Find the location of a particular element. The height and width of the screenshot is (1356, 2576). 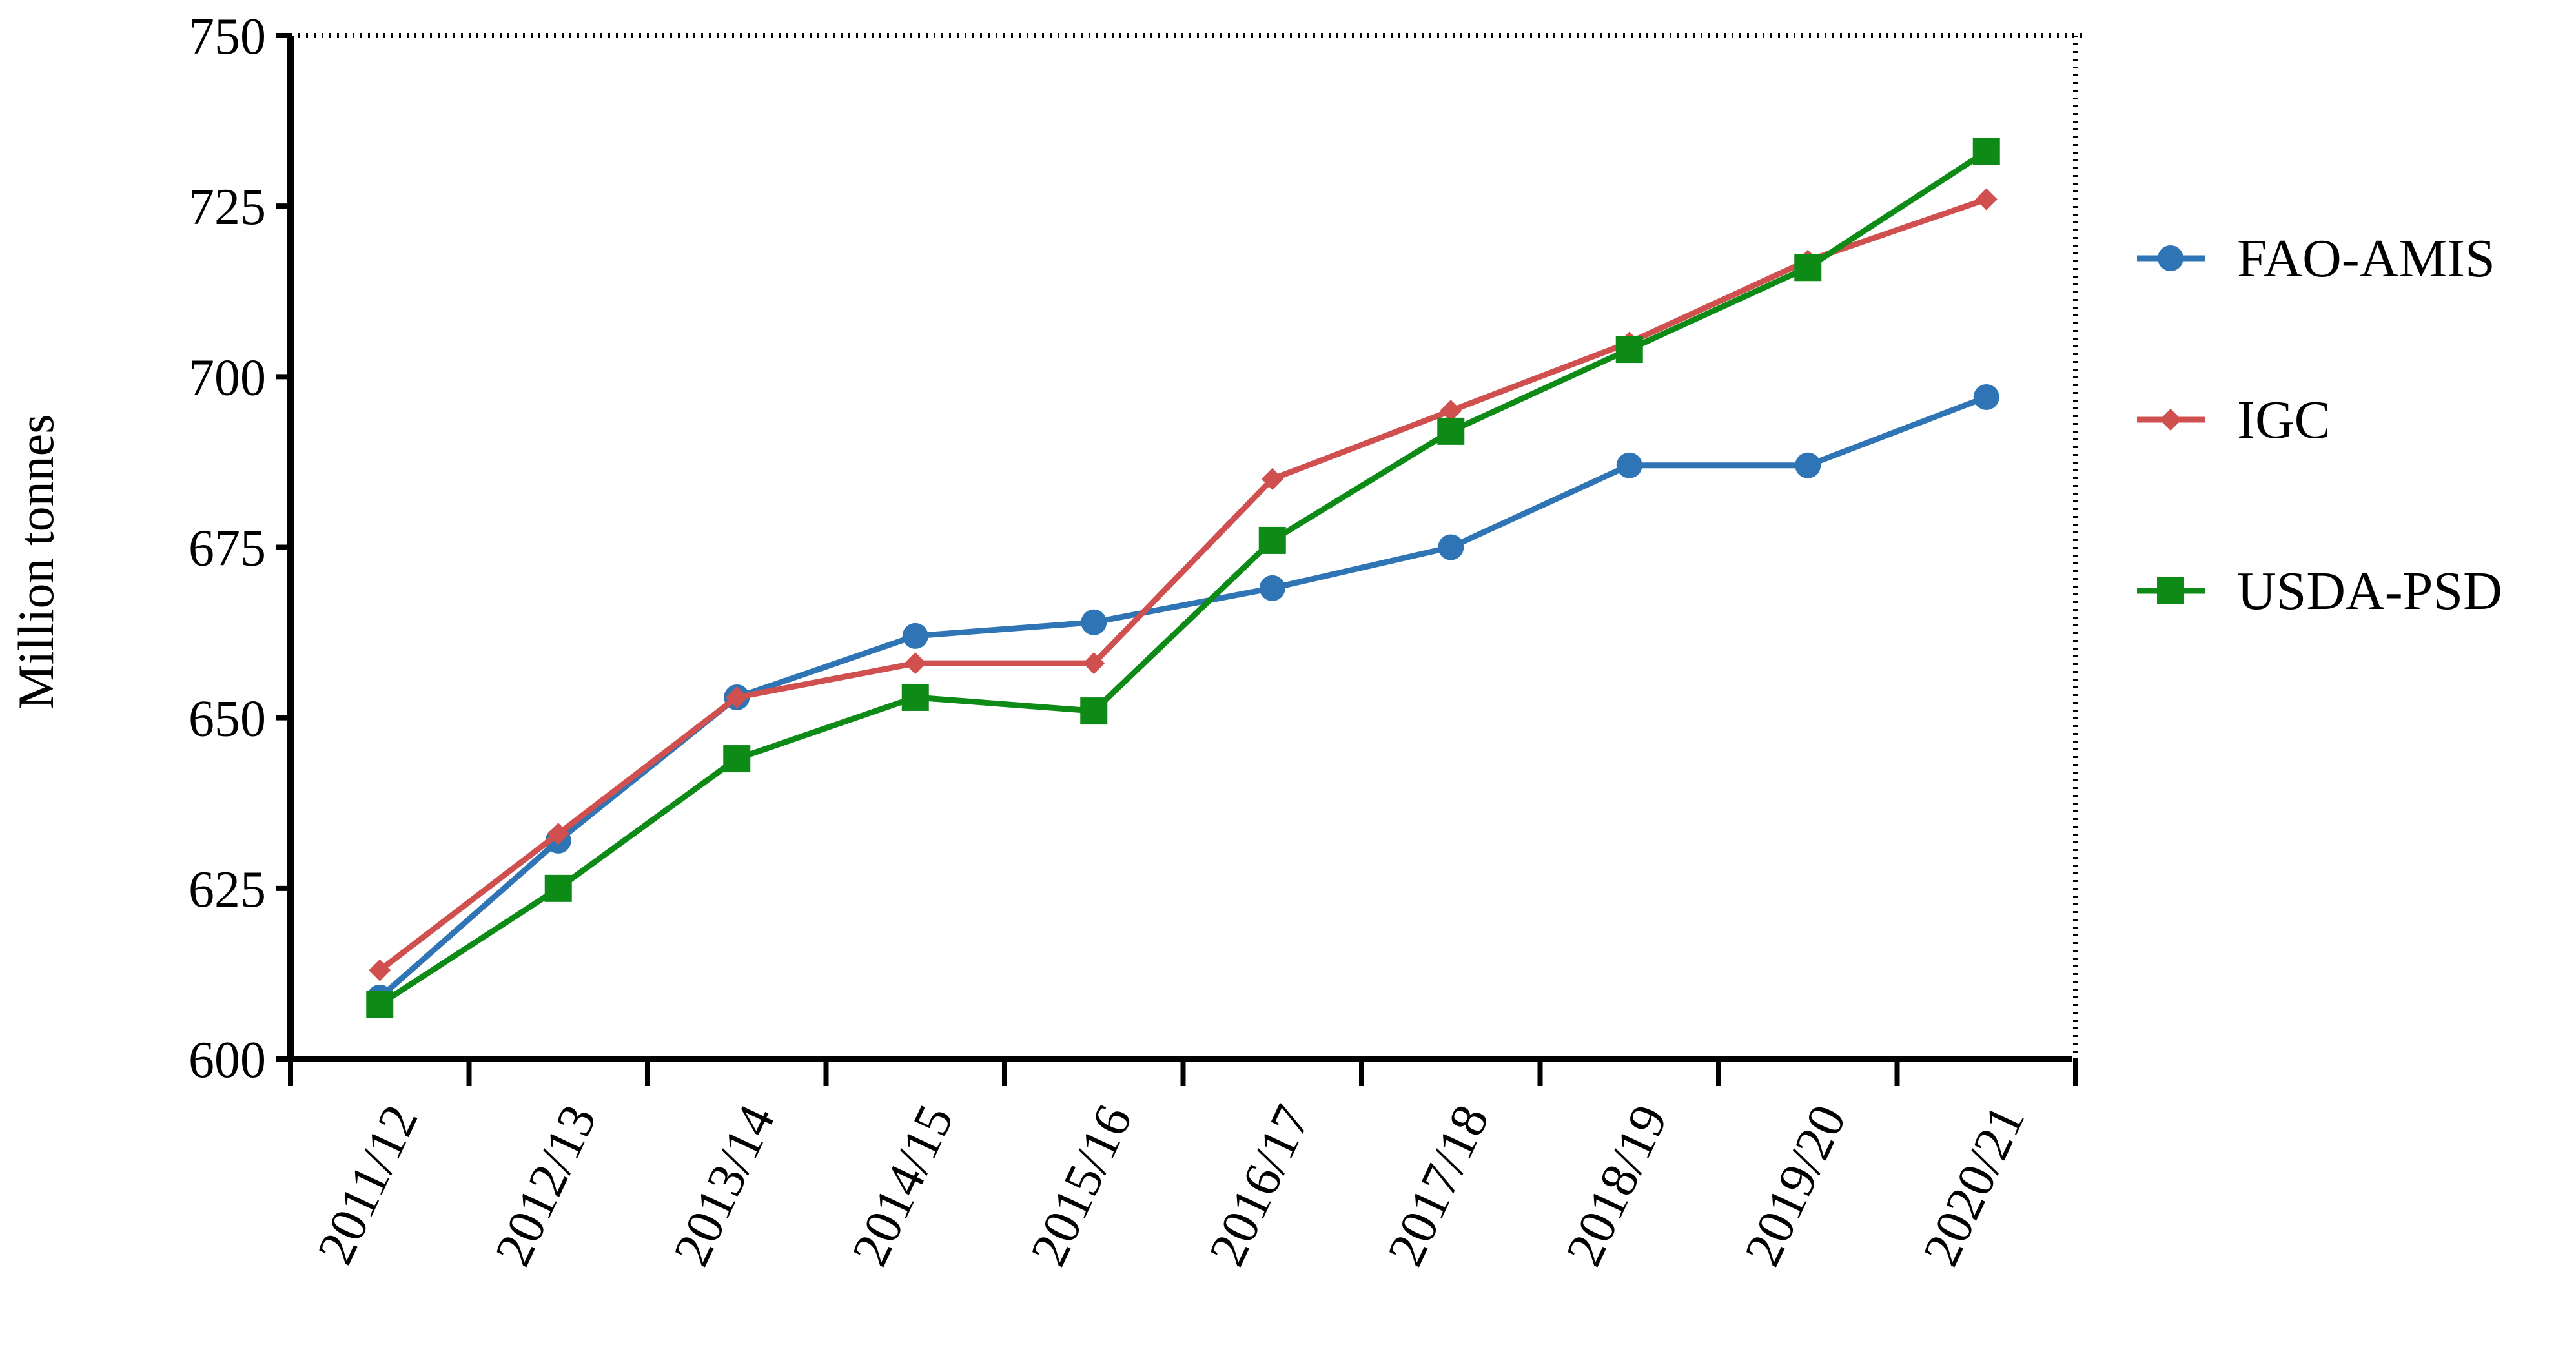

legend: FAO-AMIS IGC USDA-PSD is located at coordinates (2320, 425).